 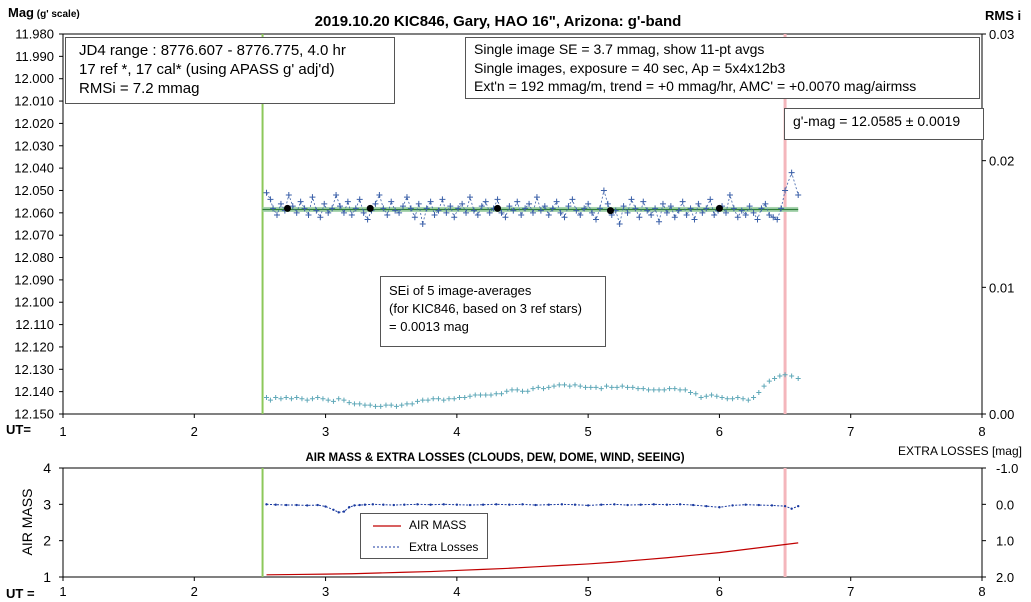 I want to click on upper-x-tick-label: 5, so click(x=588, y=431).